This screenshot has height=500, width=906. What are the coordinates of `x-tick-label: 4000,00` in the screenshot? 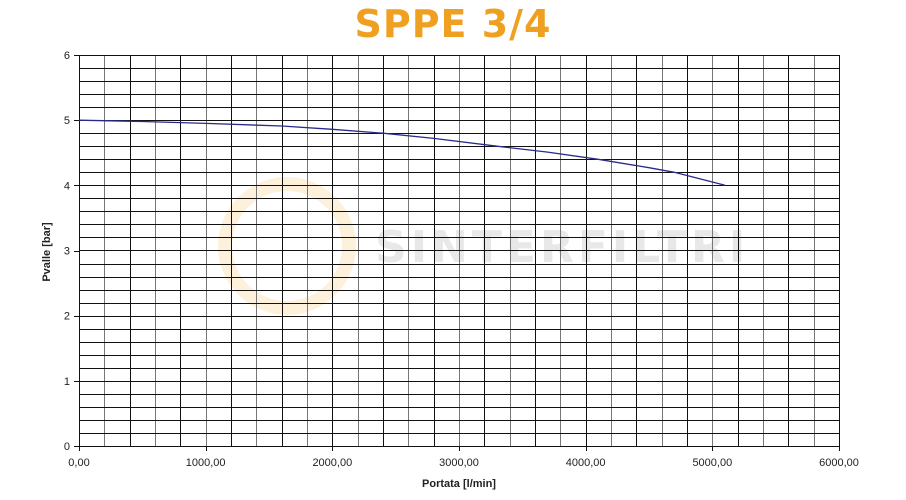 It's located at (586, 463).